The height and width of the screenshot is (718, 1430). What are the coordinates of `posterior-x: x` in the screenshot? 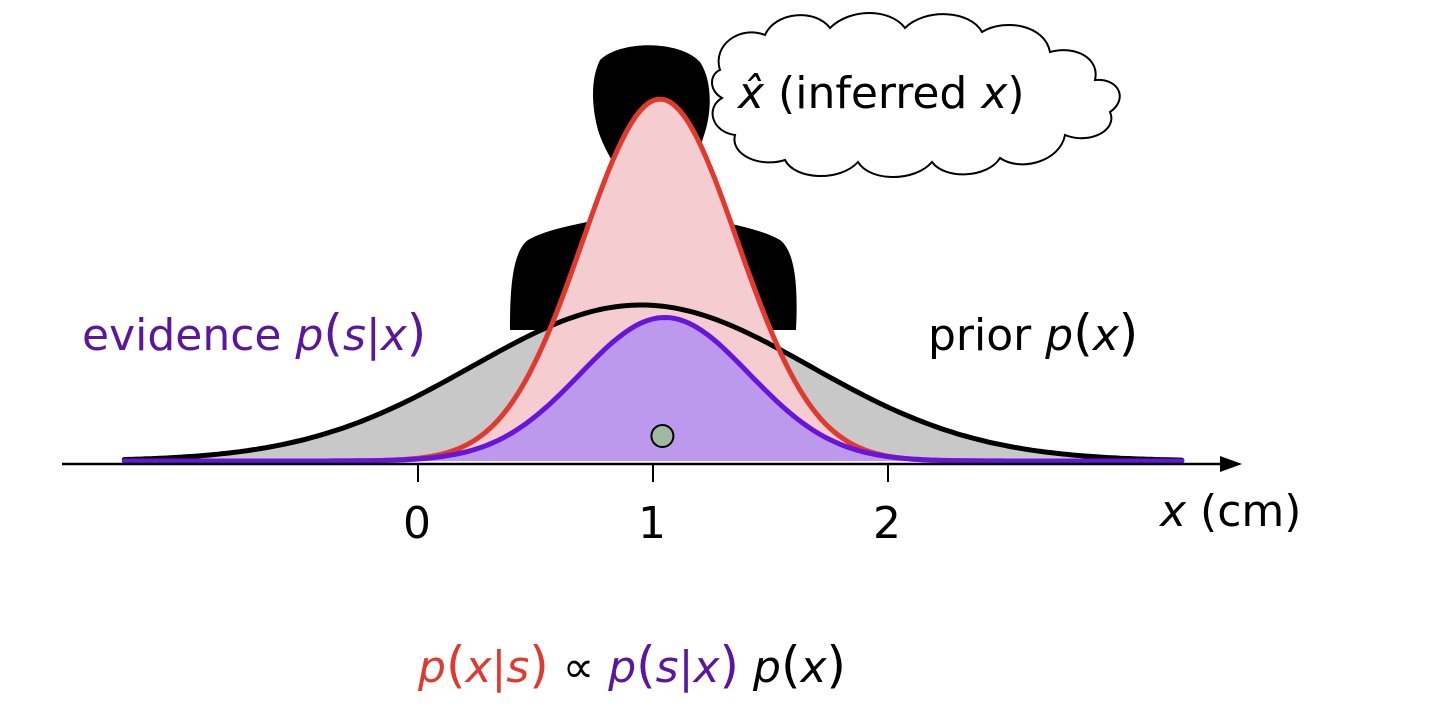 It's located at (478, 667).